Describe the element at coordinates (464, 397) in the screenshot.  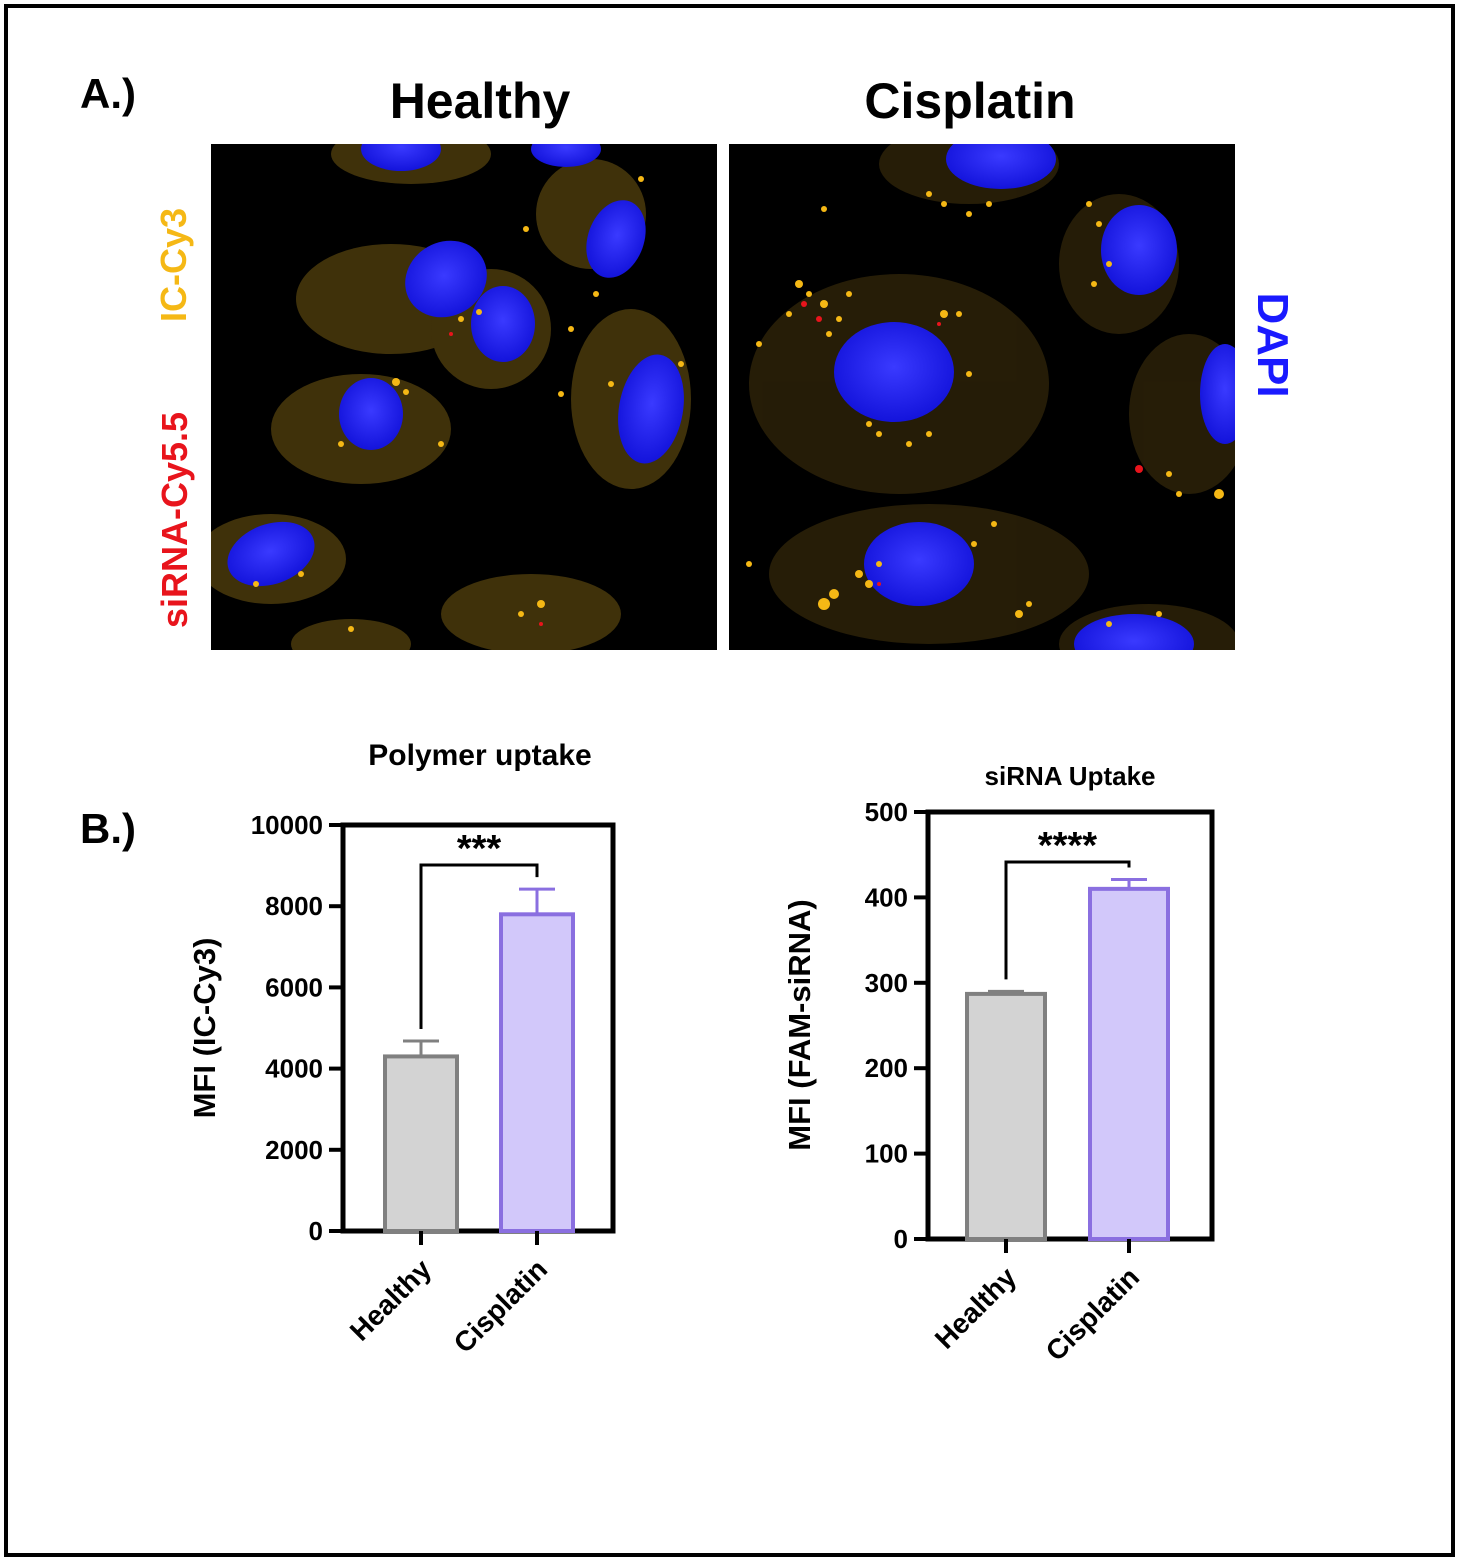
I see `micrograph-healthy` at that location.